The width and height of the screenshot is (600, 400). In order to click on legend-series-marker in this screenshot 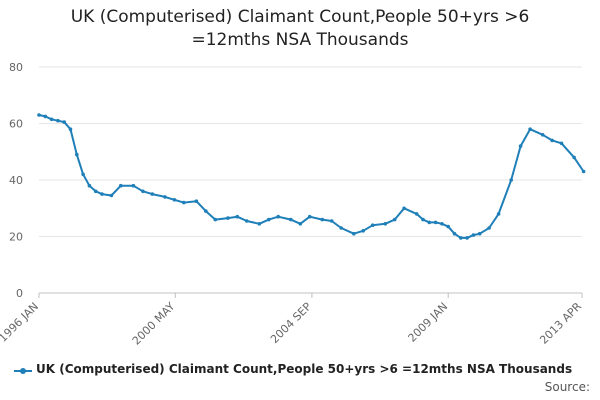, I will do `click(23, 371)`.